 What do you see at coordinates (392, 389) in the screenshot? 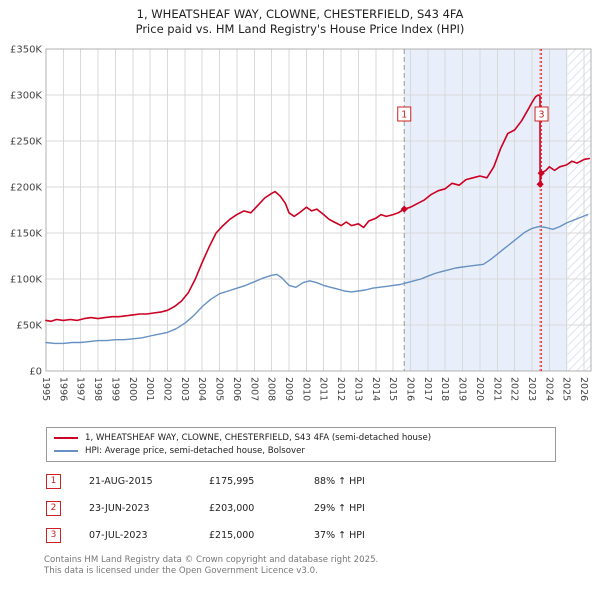
I see `svg-text: 2015` at bounding box center [392, 389].